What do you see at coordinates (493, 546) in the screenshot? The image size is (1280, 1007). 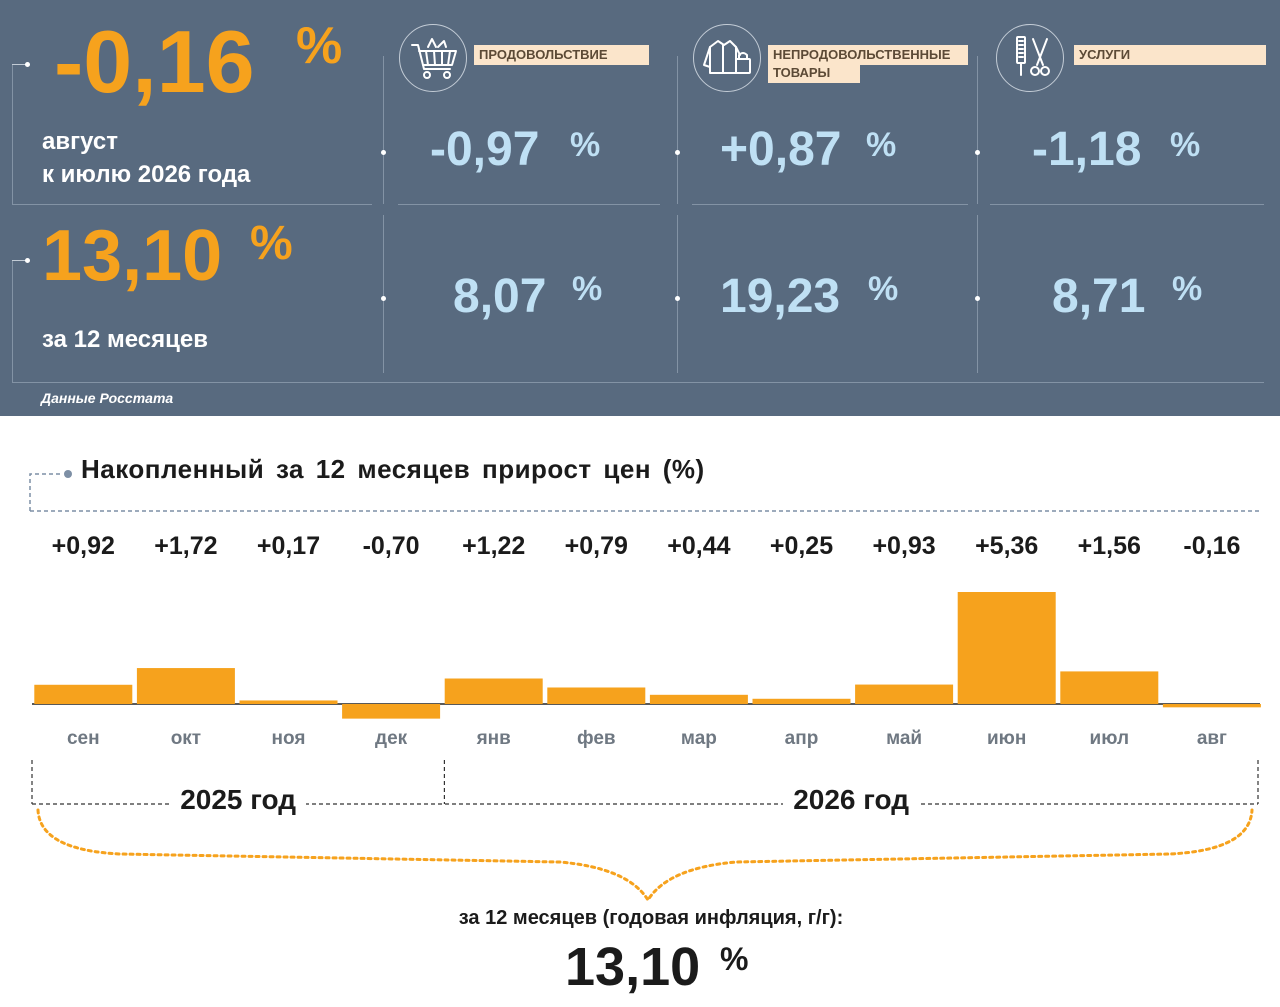 I see `value-label-янв: +1,22` at bounding box center [493, 546].